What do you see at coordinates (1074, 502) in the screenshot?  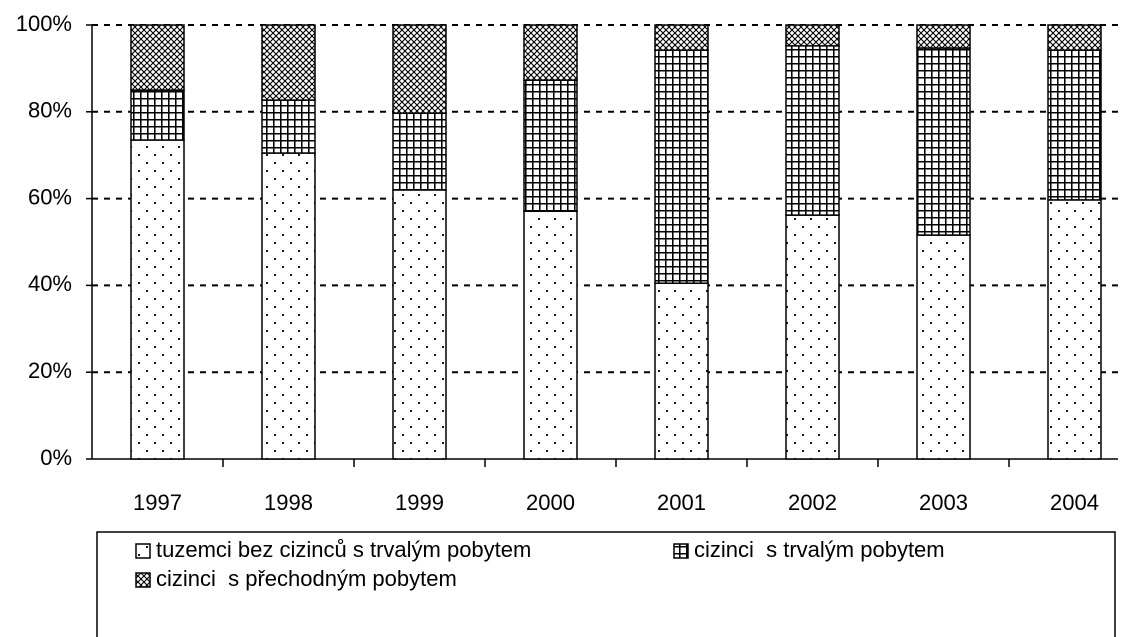 I see `x-tick-label: 2004` at bounding box center [1074, 502].